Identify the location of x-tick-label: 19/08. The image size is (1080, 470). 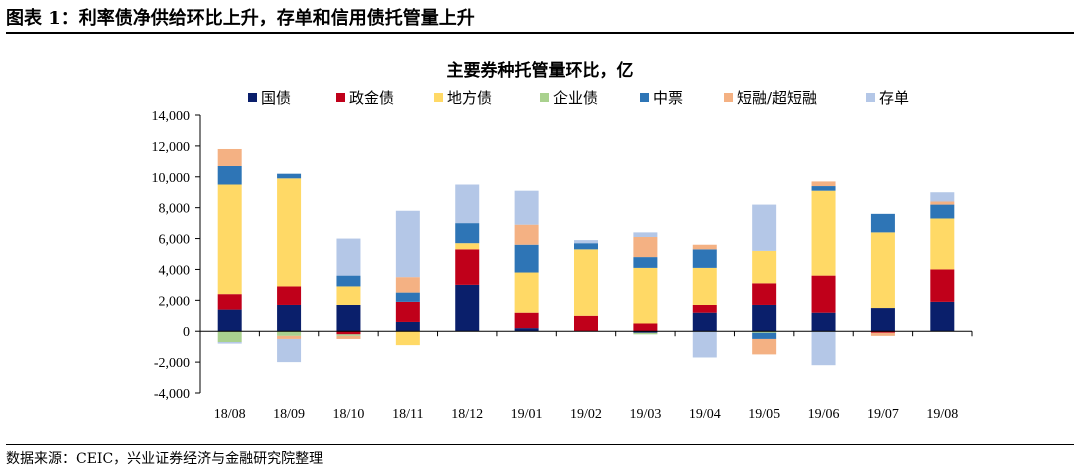
(942, 414).